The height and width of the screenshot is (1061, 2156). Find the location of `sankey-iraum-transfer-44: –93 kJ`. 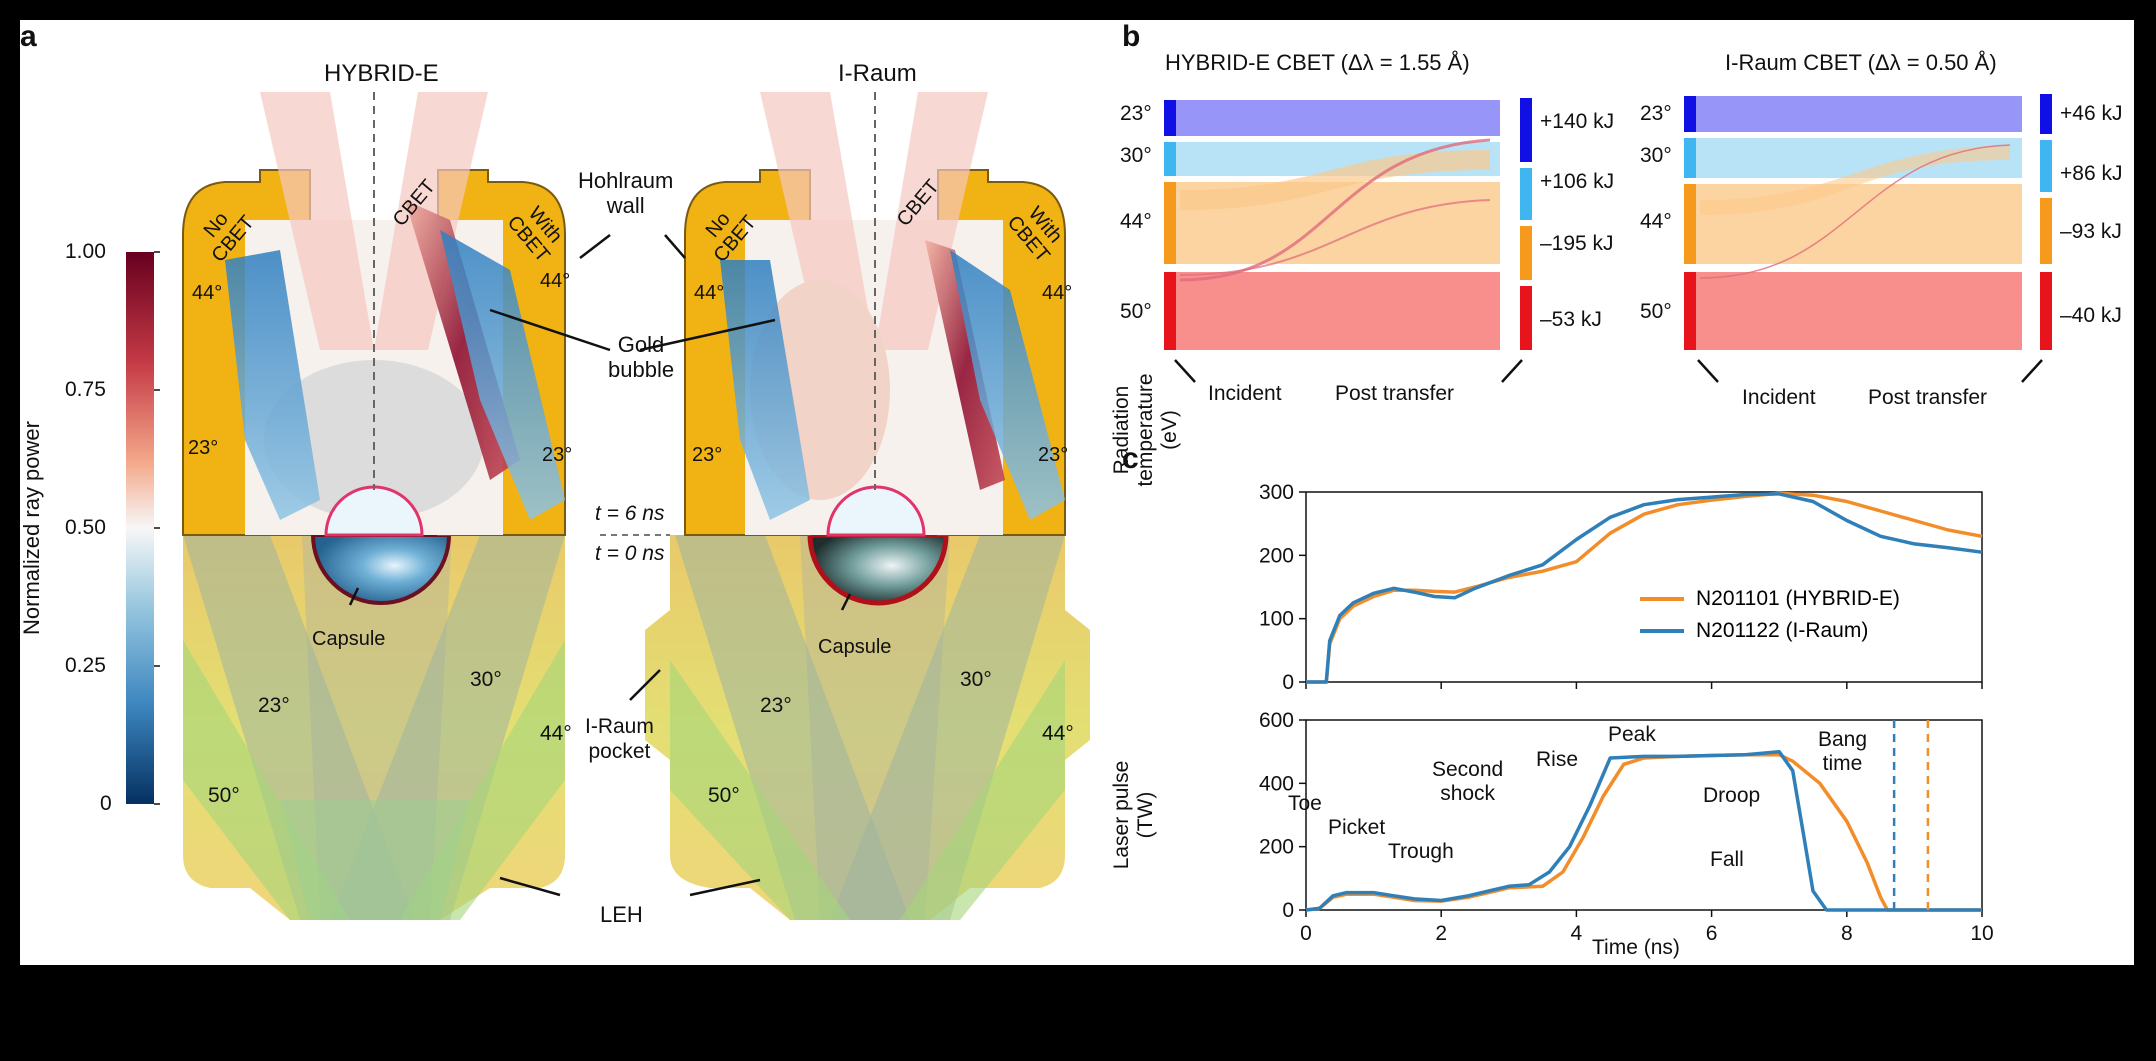

sankey-iraum-transfer-44: –93 kJ is located at coordinates (2091, 231).